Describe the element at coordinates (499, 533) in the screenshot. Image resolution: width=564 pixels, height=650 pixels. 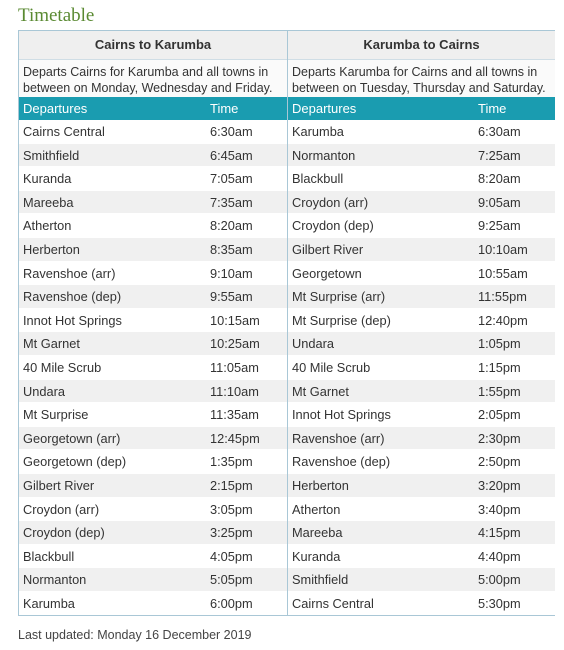
I see `departure-time: 4:15pm` at that location.